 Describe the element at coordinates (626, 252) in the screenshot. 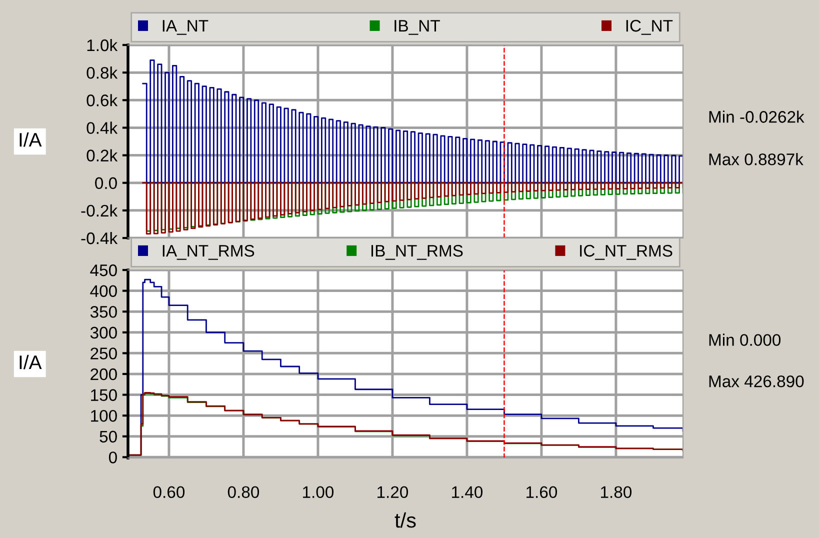

I see `legend-label: IC_NT_RMS` at that location.